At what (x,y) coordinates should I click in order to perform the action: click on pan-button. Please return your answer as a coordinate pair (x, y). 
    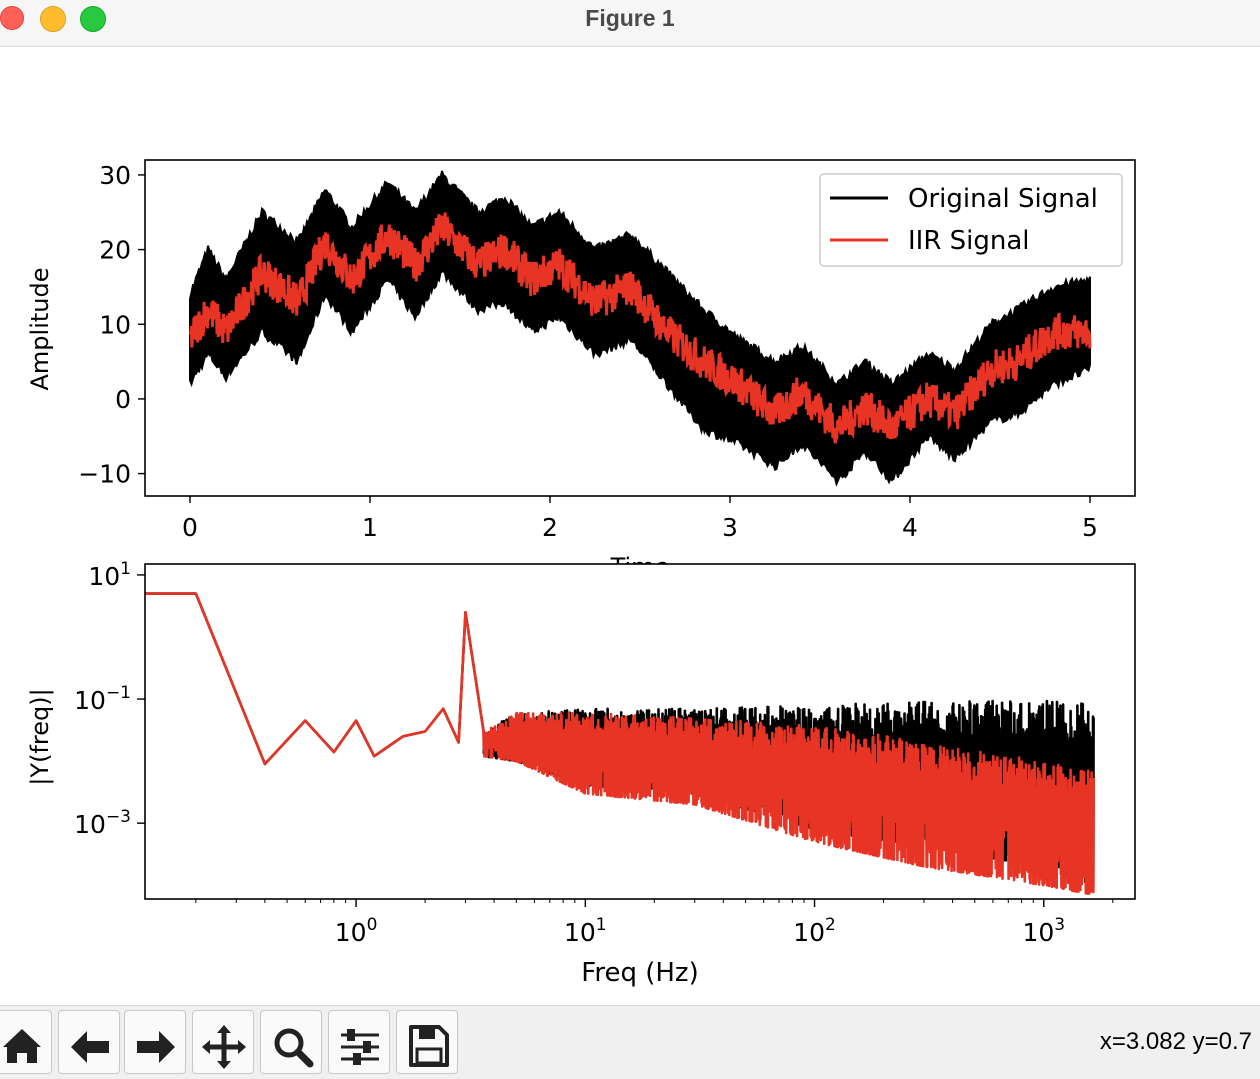
    Looking at the image, I should click on (223, 1042).